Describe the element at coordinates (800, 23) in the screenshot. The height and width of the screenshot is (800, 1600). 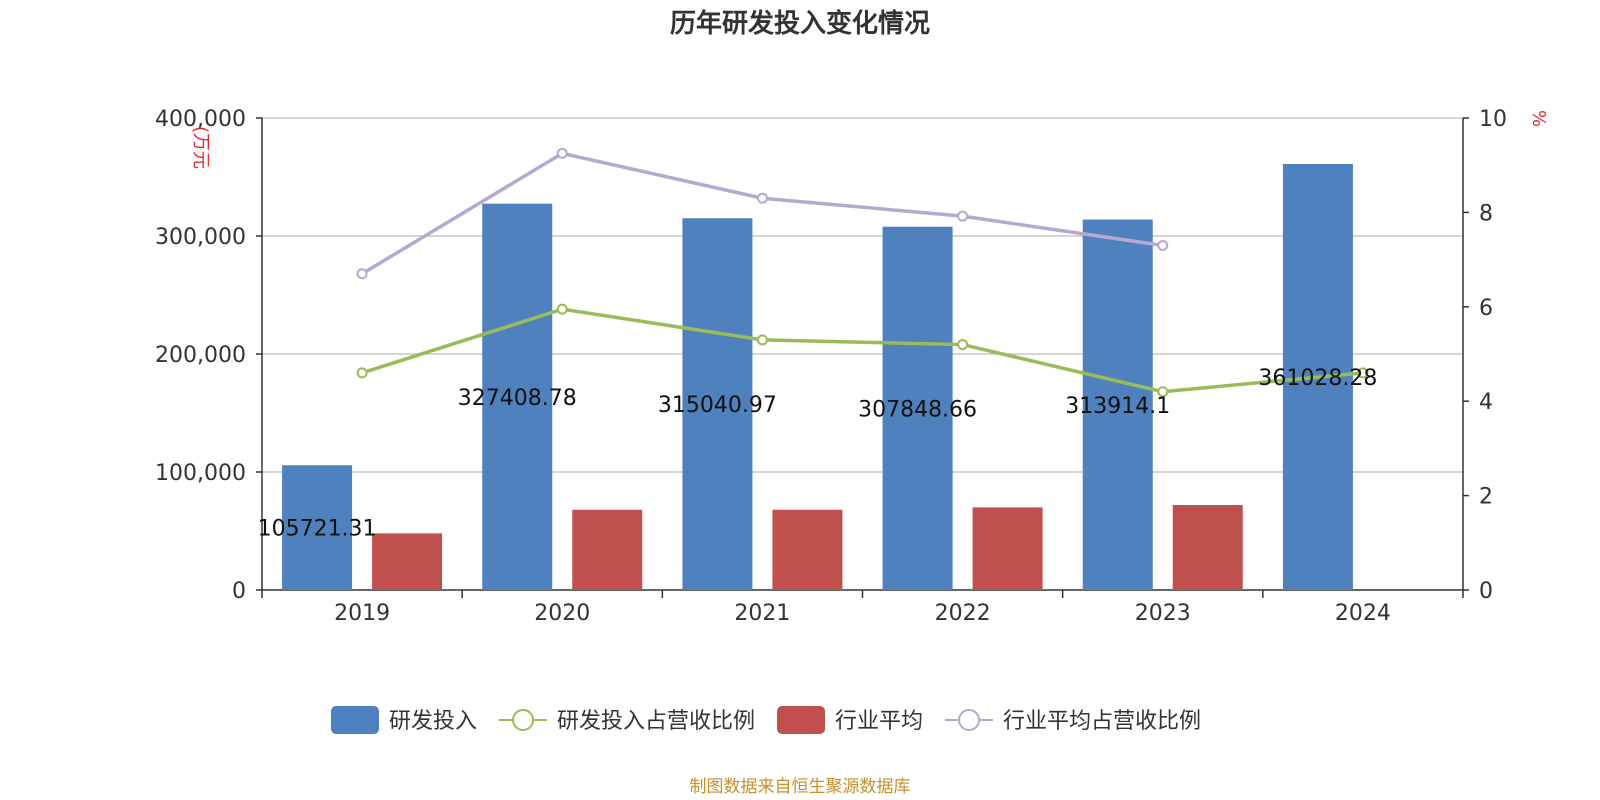
I see `chart-title: 历年研发投入变化情况` at that location.